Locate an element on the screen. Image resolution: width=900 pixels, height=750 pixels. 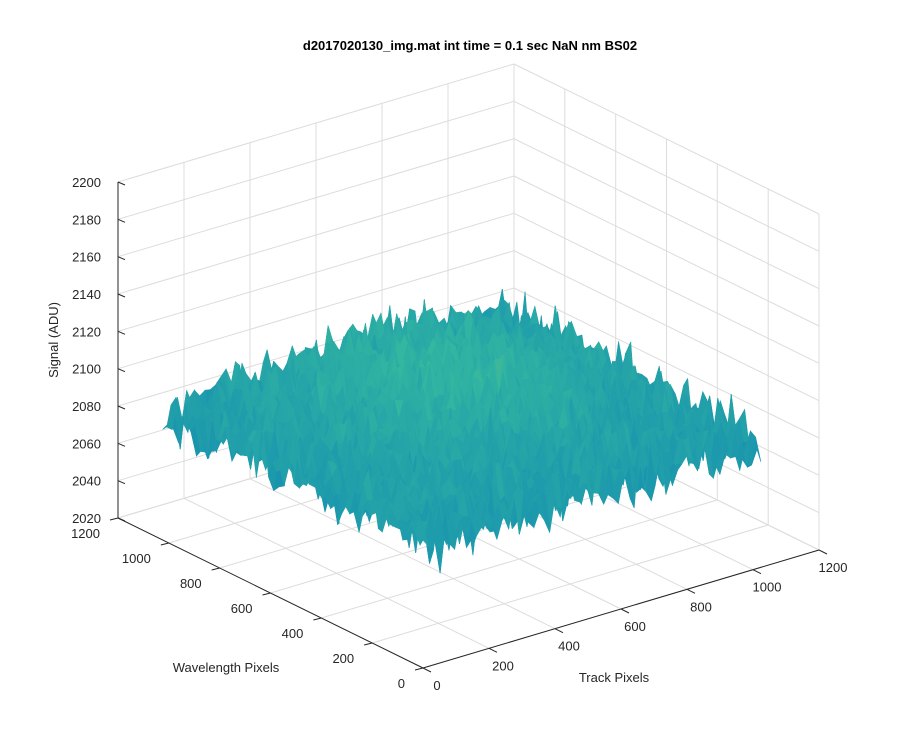
z-tick-label: 2040 is located at coordinates (86, 481).